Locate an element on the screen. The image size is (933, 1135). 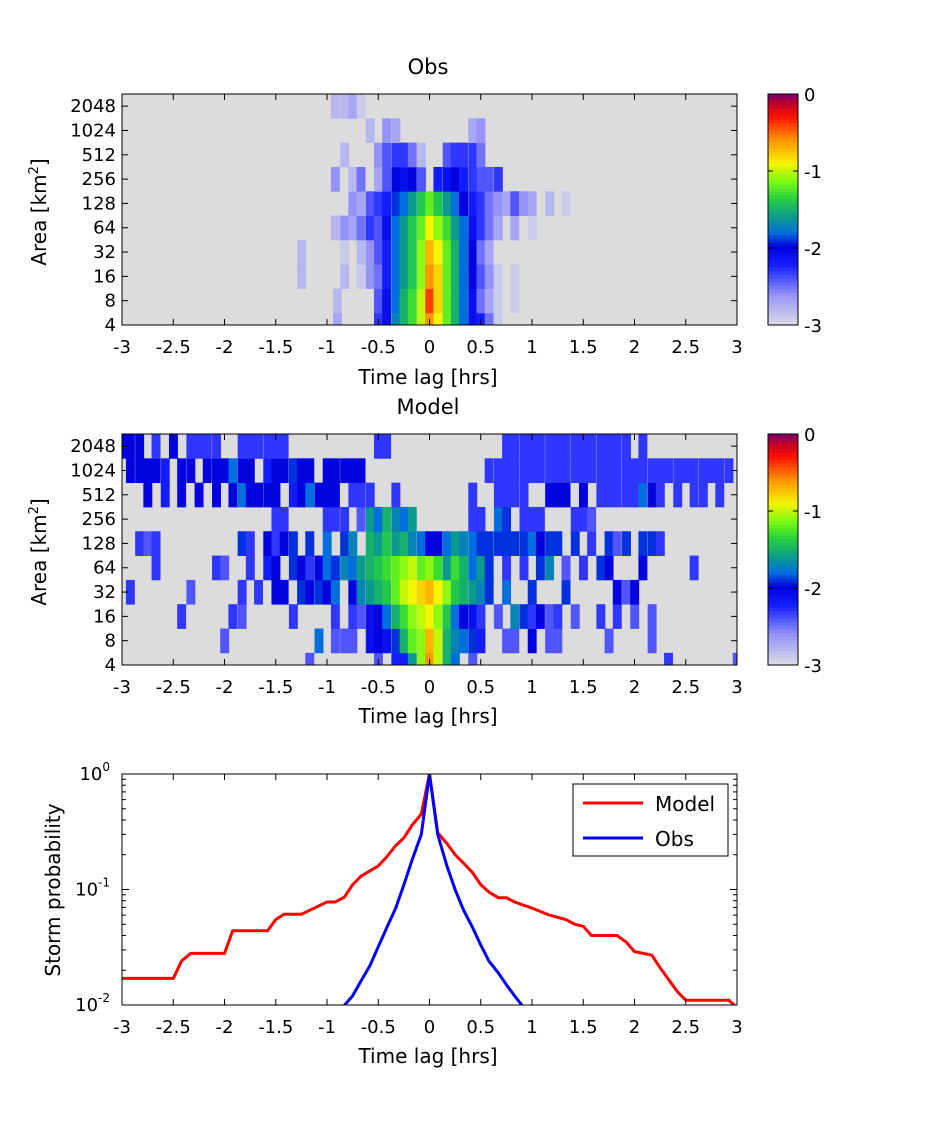
obs-y-tick-label: 128 is located at coordinates (99, 203).